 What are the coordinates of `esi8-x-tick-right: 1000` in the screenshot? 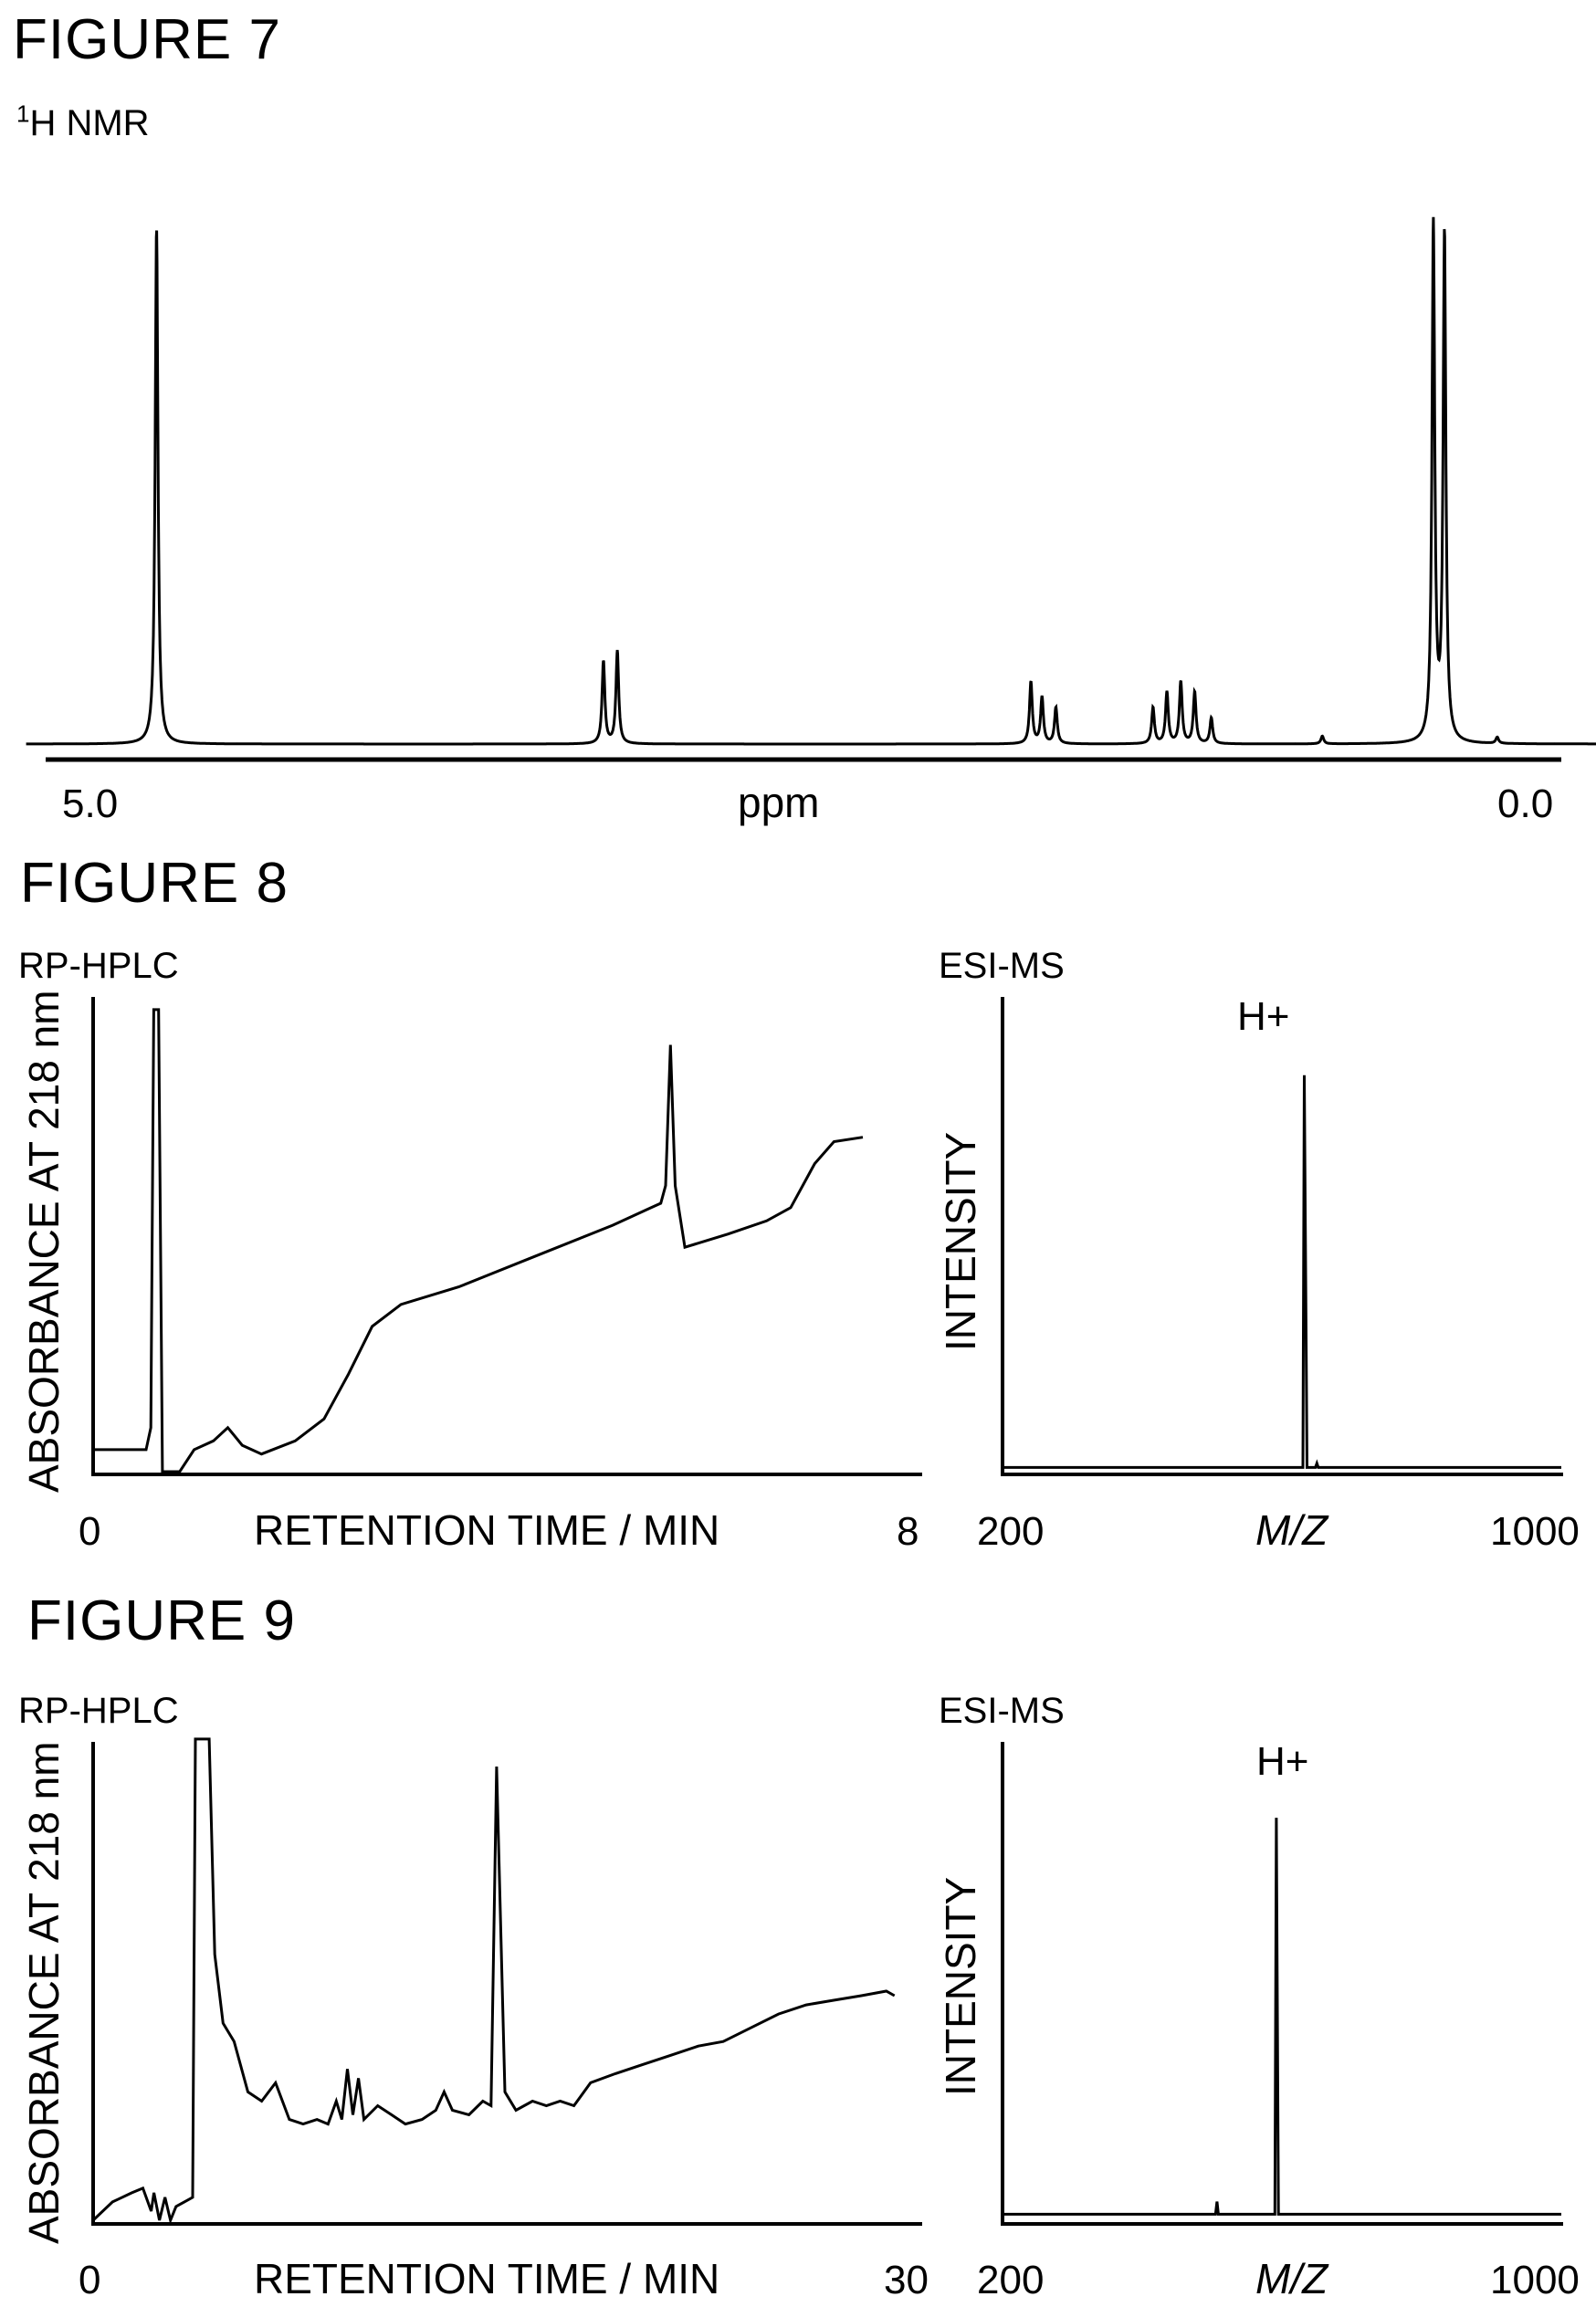 It's located at (1535, 1531).